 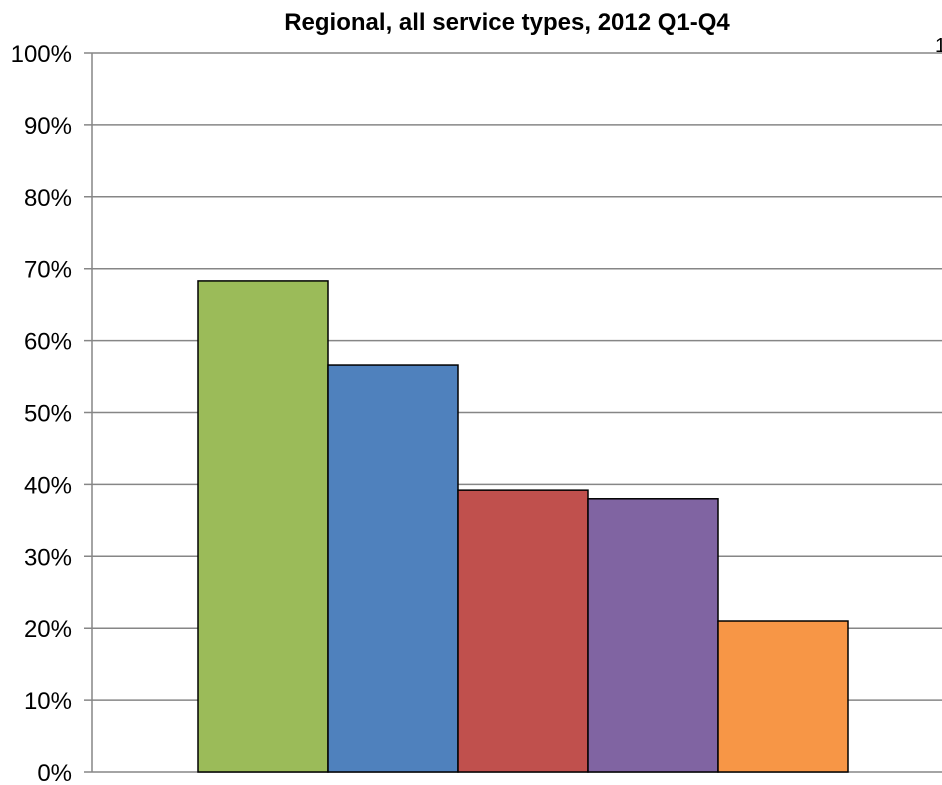 What do you see at coordinates (48, 629) in the screenshot?
I see `y-tick-label: 20%` at bounding box center [48, 629].